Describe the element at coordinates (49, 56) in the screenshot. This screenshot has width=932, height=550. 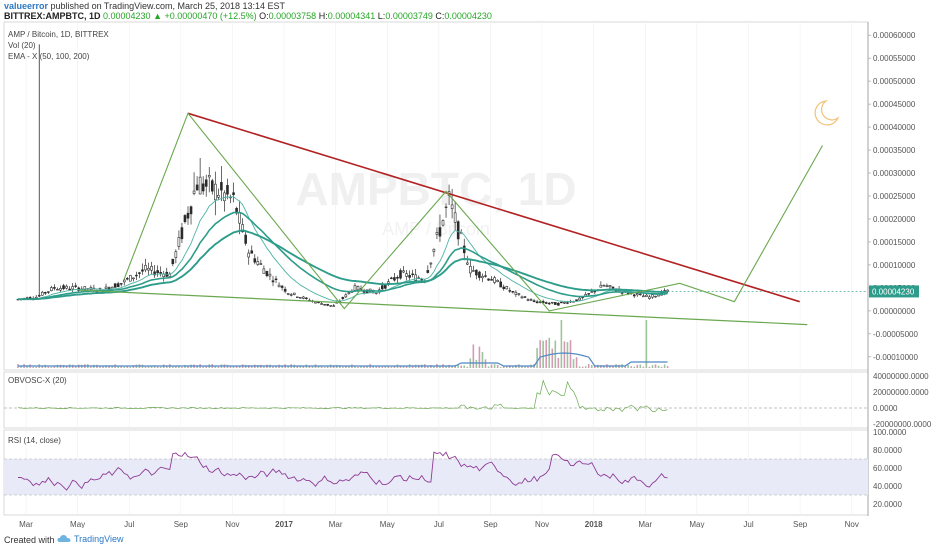
I see `legend-ema: EMA - X (50, 100, 200)` at that location.